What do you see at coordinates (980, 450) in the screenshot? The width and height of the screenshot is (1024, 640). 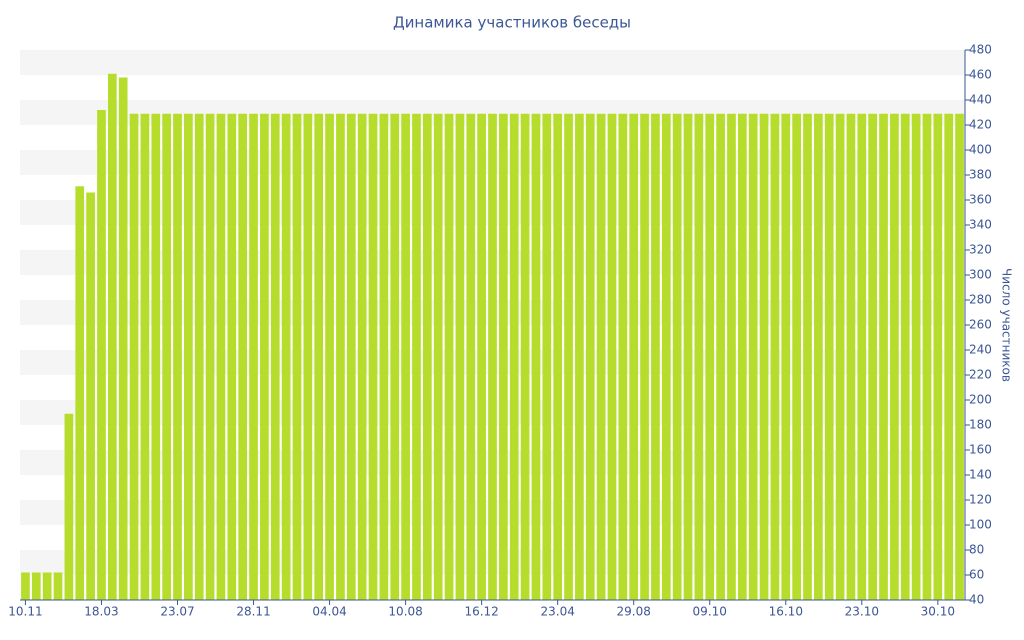 I see `y-tick-label: 160` at bounding box center [980, 450].